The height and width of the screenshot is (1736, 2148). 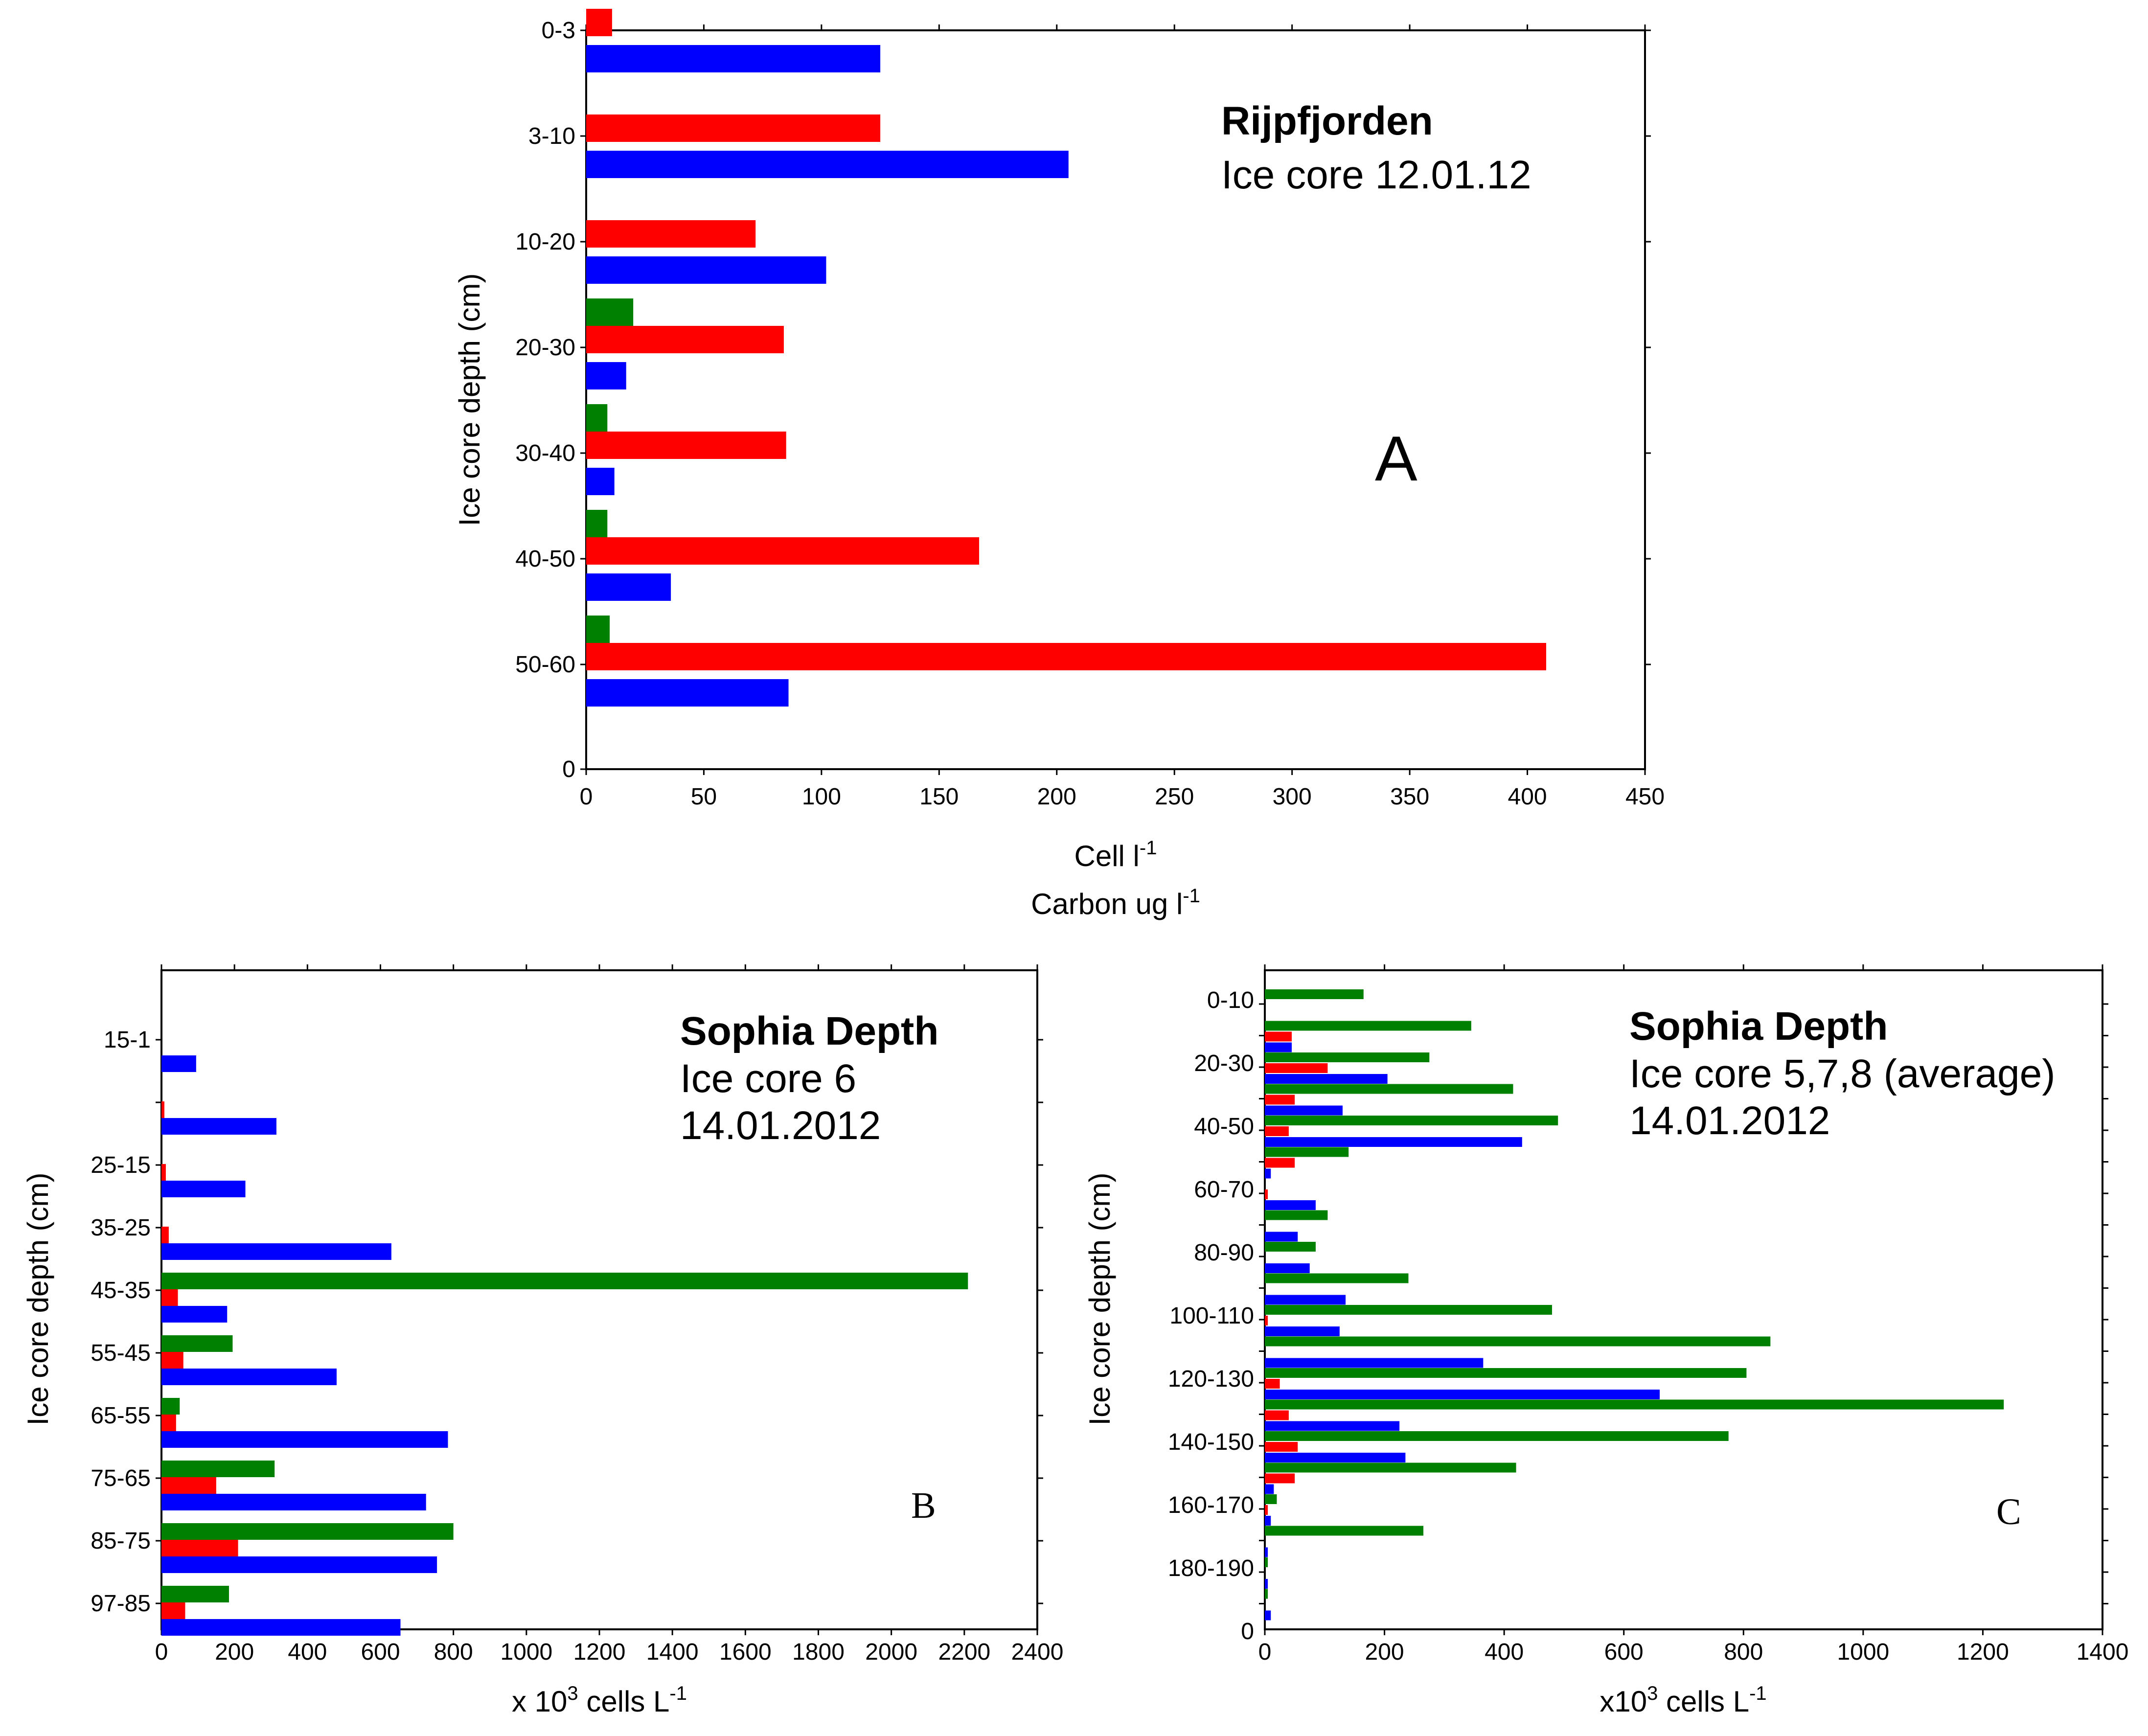 I want to click on panel-a-x-tick-label: 150, so click(x=939, y=797).